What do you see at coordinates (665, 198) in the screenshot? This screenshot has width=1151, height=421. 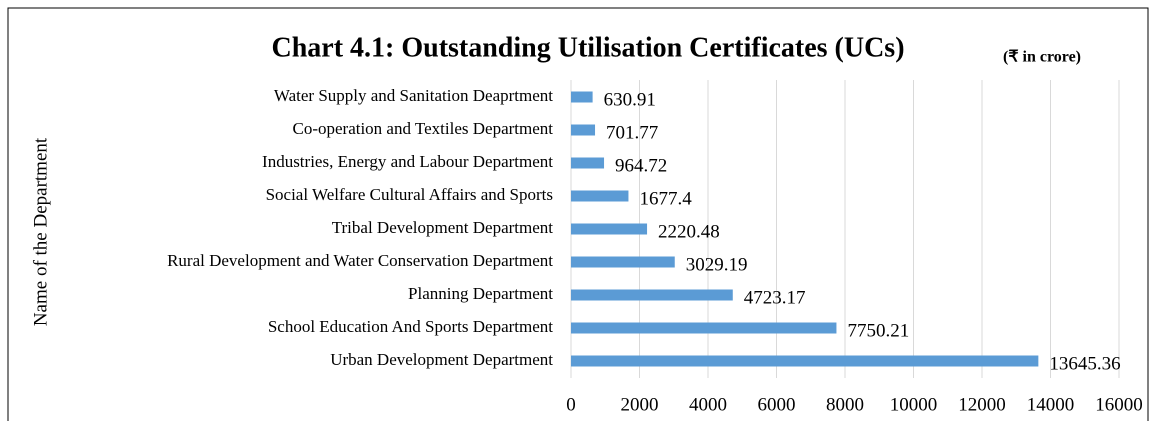 I see `value-label: 1677.4` at bounding box center [665, 198].